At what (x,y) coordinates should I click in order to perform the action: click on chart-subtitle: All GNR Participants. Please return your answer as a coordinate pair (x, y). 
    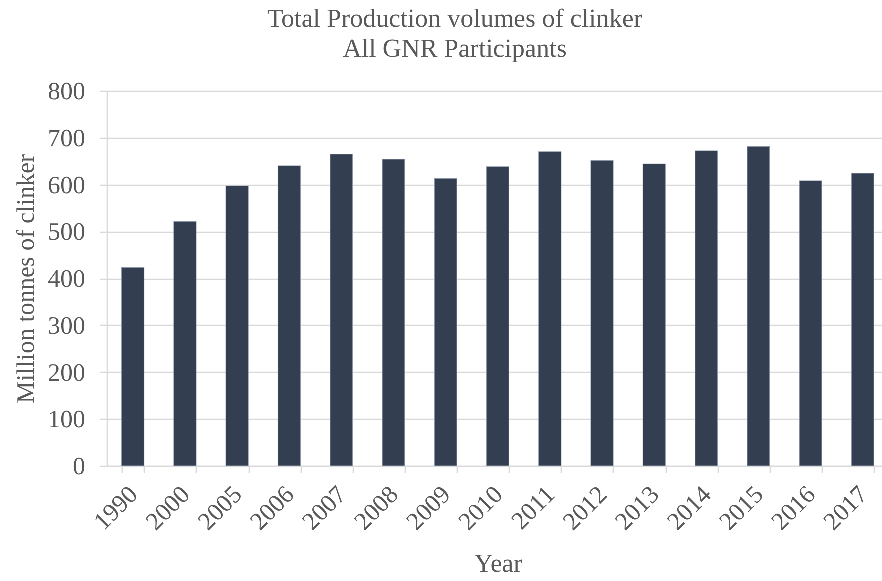
    Looking at the image, I should click on (455, 48).